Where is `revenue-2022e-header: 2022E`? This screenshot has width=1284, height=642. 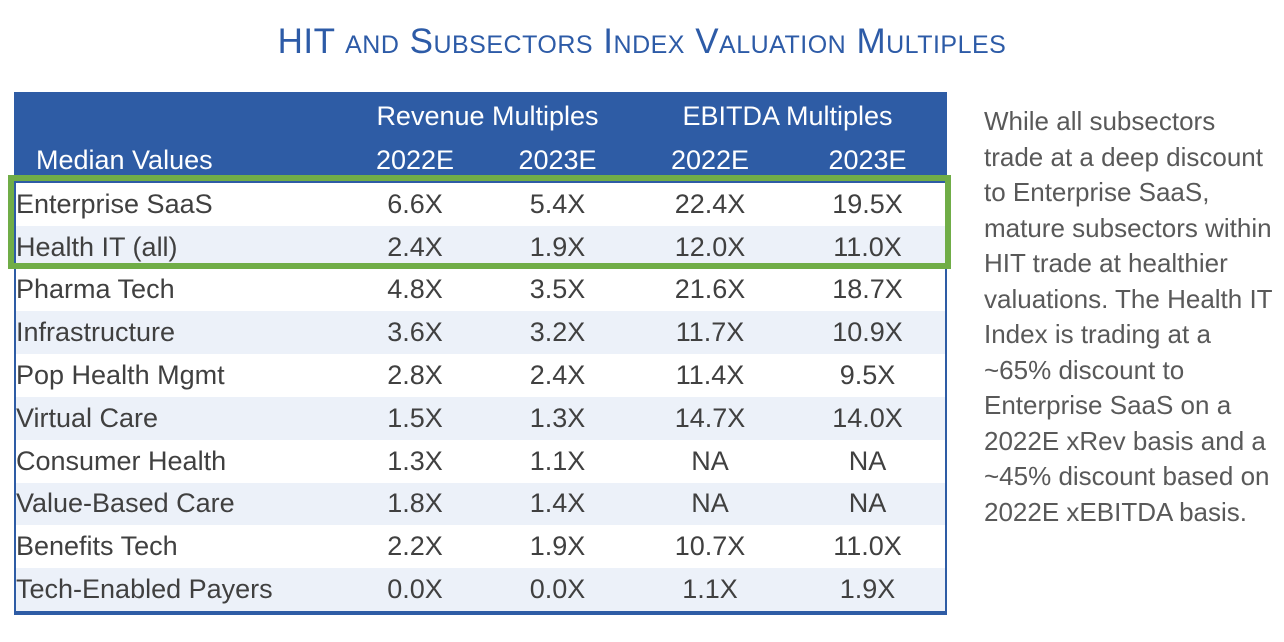 revenue-2022e-header: 2022E is located at coordinates (415, 160).